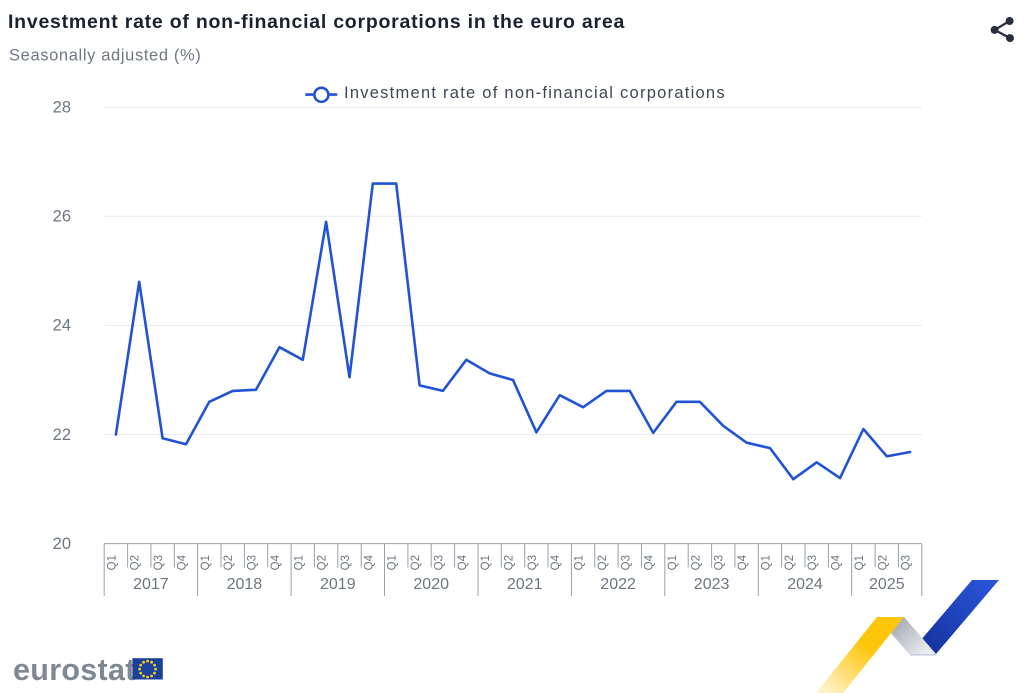 This screenshot has width=1024, height=693. Describe the element at coordinates (525, 584) in the screenshot. I see `svg-text: 2021` at that location.